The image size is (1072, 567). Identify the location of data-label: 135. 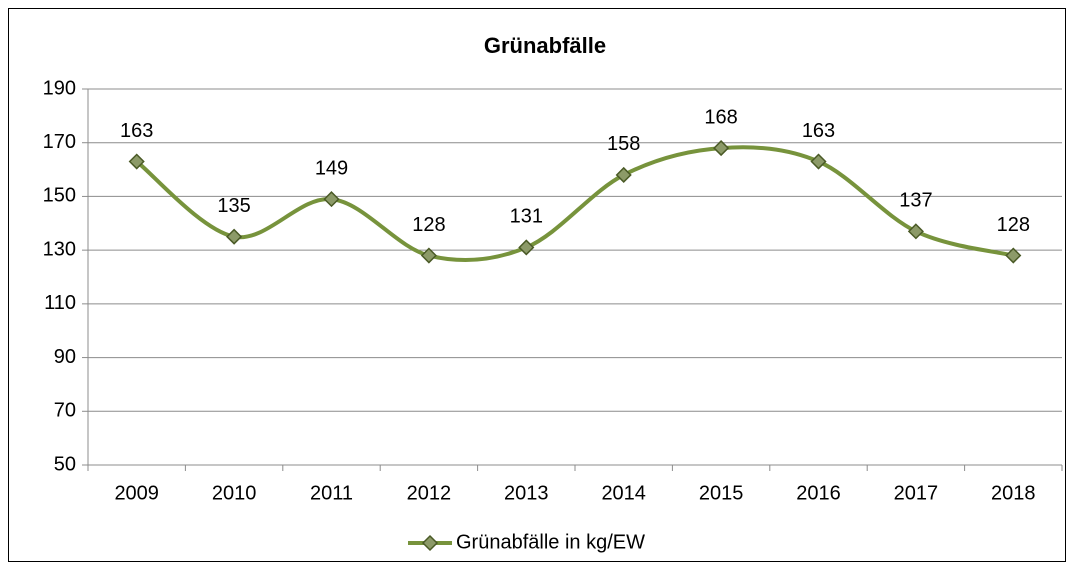
(233, 206).